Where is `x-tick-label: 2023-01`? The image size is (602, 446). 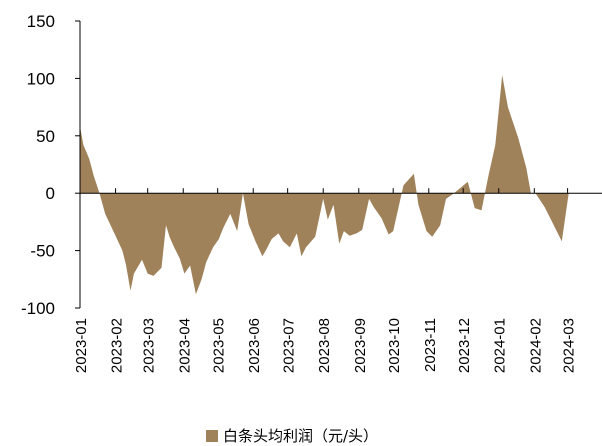
x-tick-label: 2023-01 is located at coordinates (81, 345).